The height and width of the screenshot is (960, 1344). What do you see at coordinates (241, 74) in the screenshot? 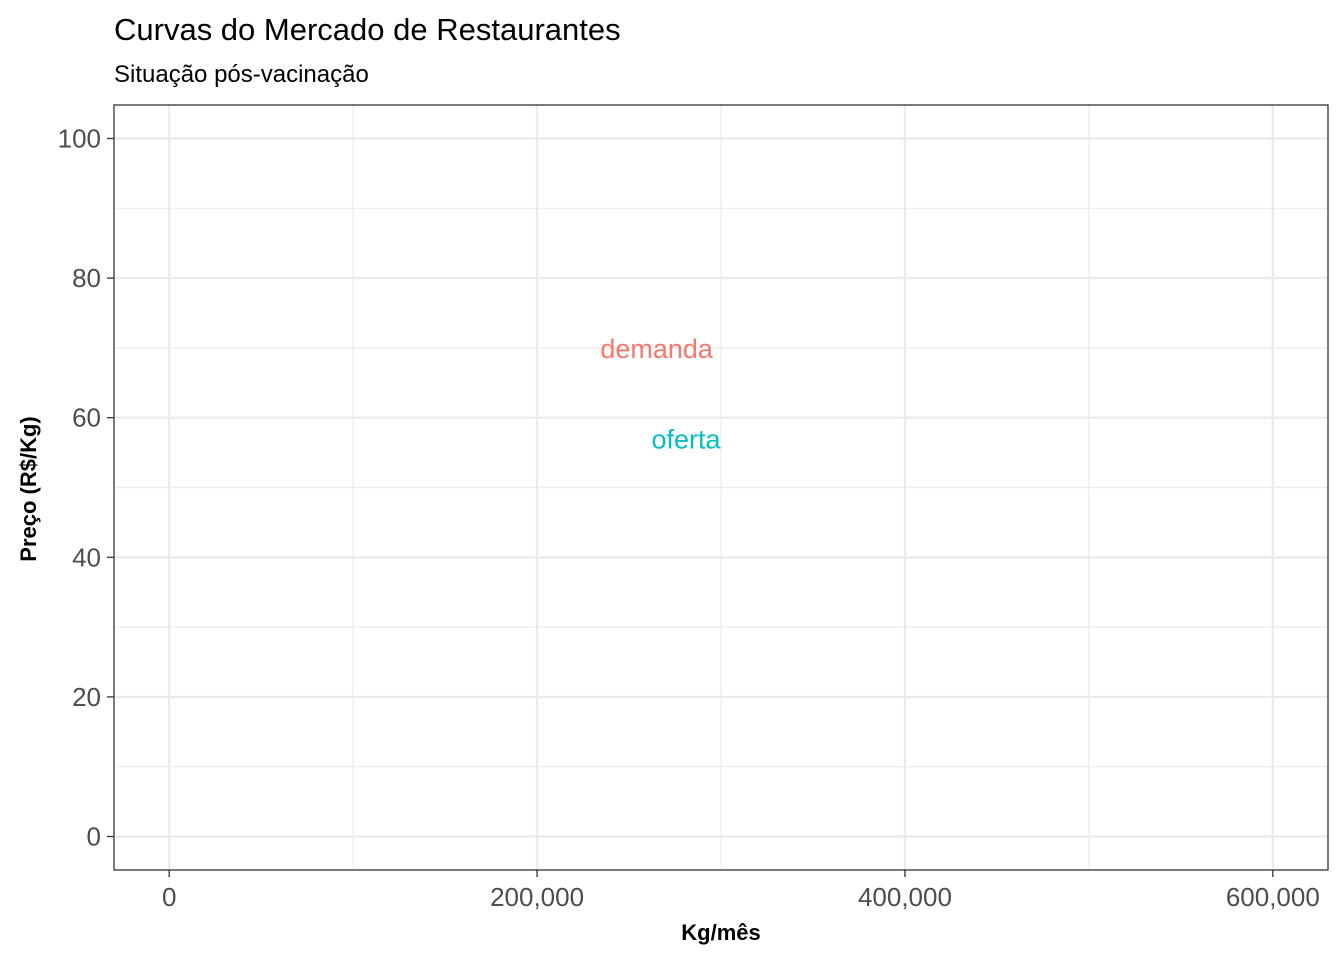
I see `chart-subtitle: Situação pós-vacinação` at bounding box center [241, 74].